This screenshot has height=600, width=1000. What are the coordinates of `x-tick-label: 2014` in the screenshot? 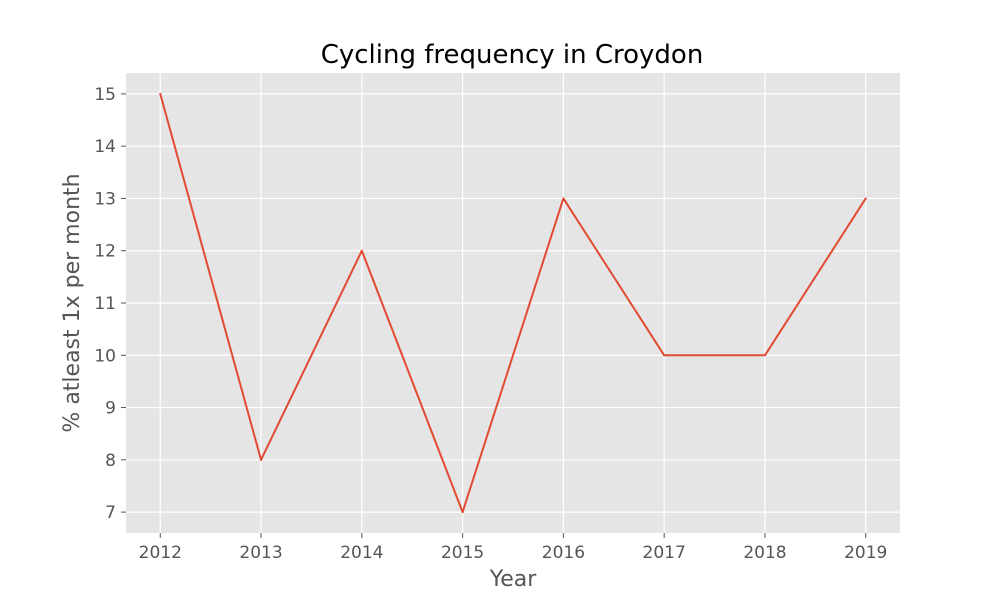 It's located at (361, 553).